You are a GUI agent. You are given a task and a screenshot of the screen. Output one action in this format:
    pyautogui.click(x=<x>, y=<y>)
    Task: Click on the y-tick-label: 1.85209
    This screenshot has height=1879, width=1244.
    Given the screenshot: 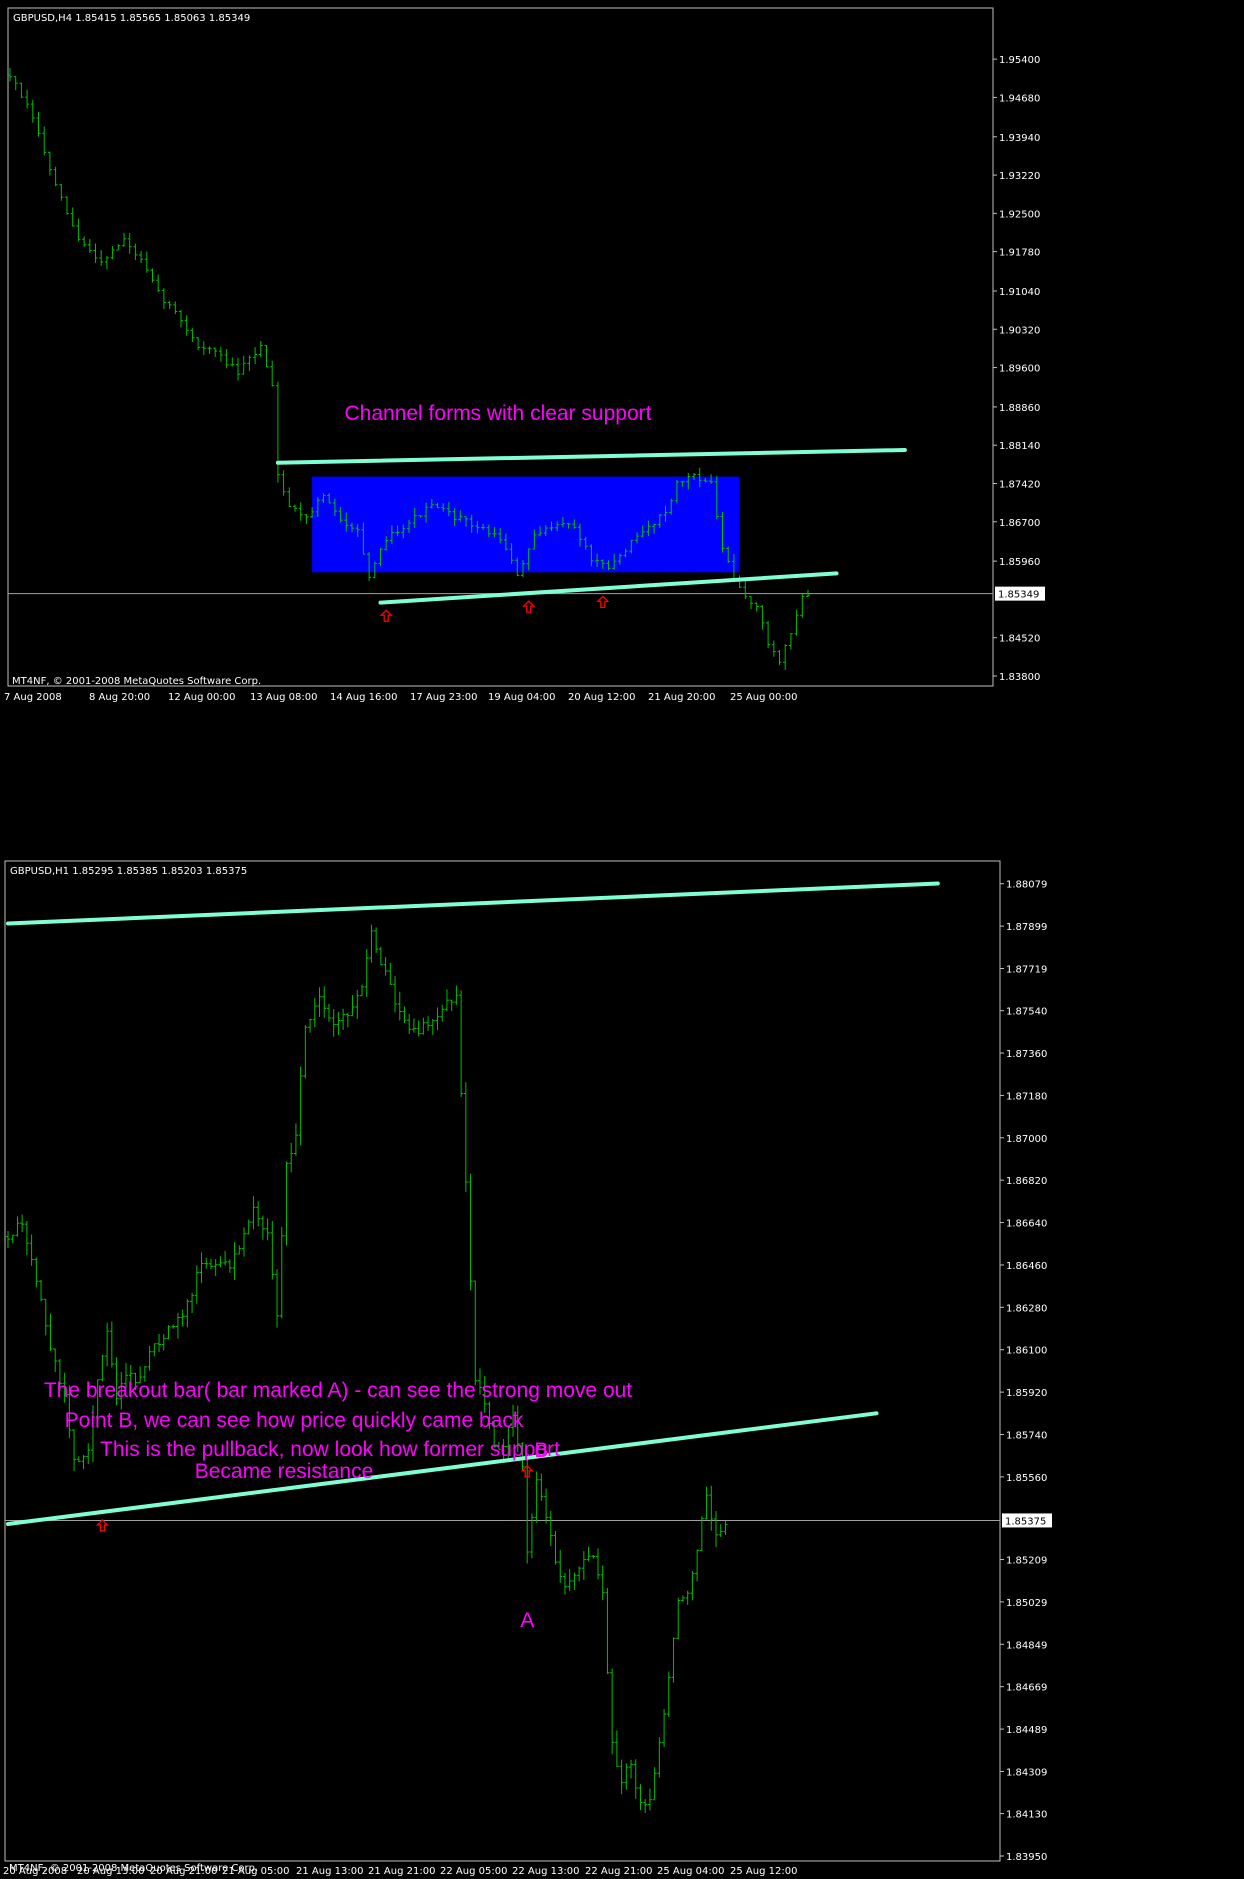 What is the action you would take?
    pyautogui.click(x=1026, y=1561)
    